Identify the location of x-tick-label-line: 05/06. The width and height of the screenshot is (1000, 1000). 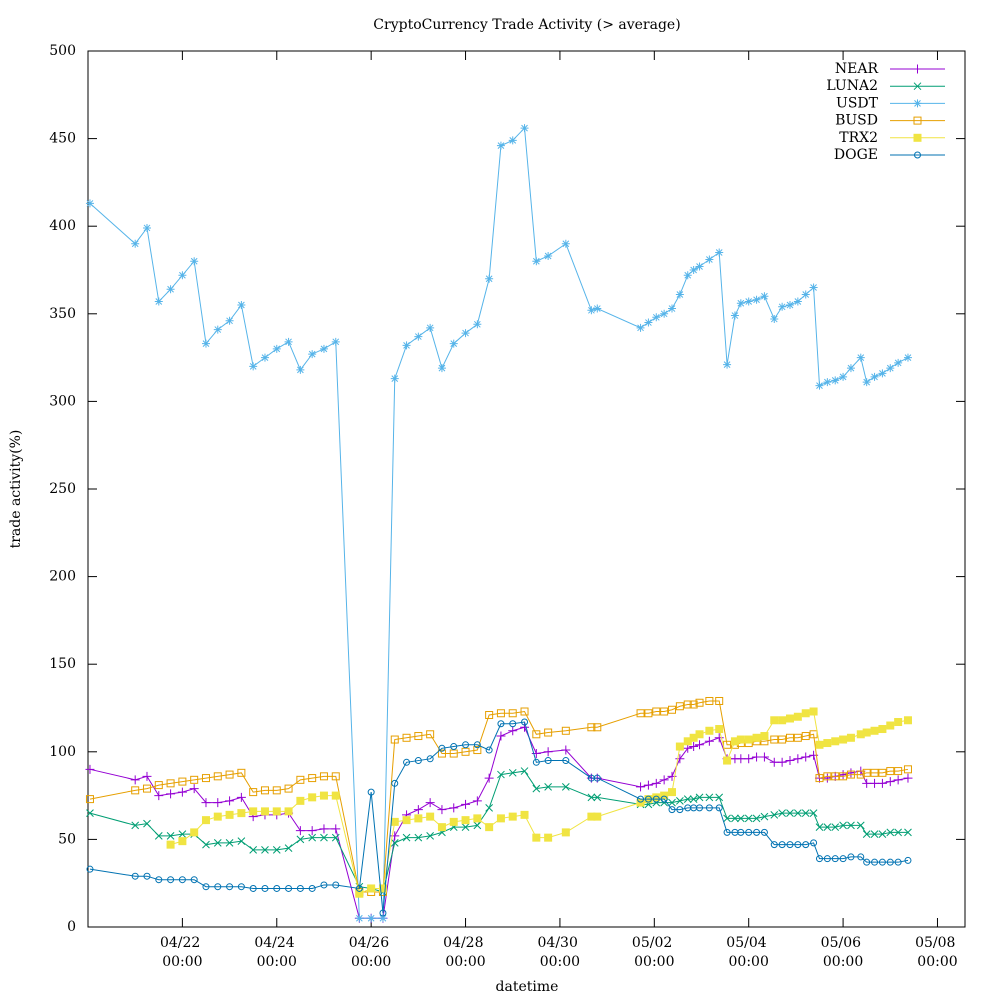
(843, 943).